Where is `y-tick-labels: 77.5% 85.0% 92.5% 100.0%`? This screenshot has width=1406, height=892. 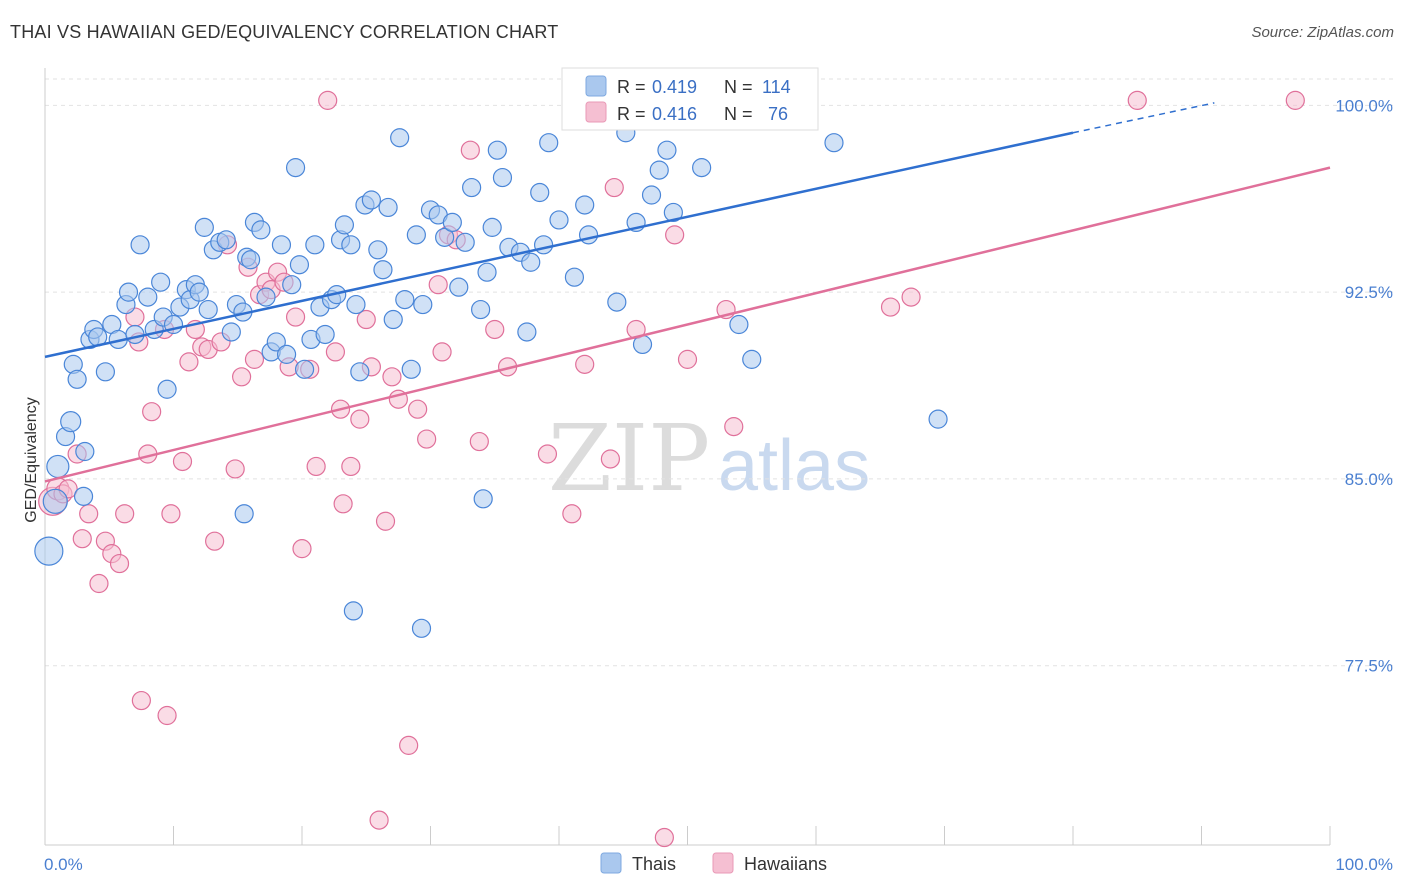
y-tick-labels: 77.5% 85.0% 92.5% 100.0% is located at coordinates (1364, 385).